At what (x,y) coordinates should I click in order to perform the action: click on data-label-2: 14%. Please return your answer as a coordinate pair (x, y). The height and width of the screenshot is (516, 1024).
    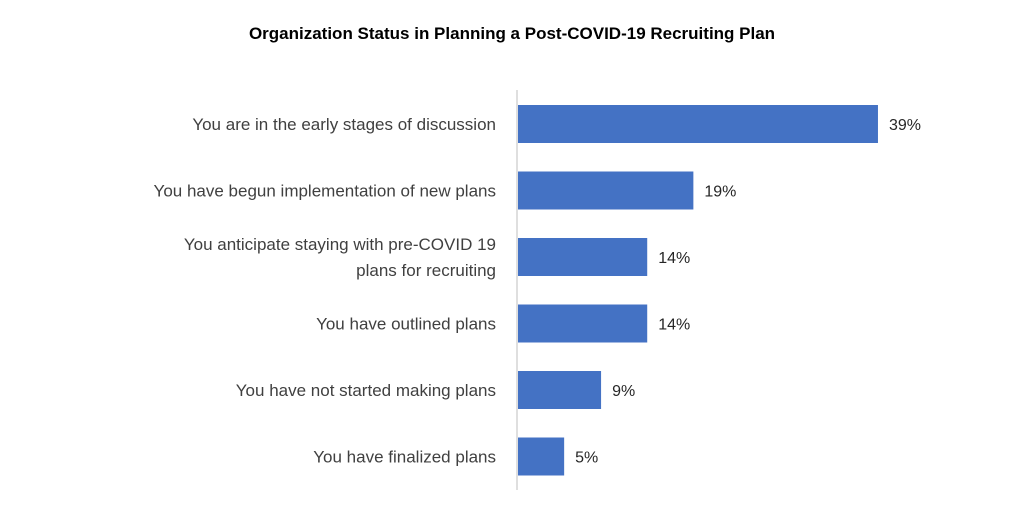
    Looking at the image, I should click on (674, 258).